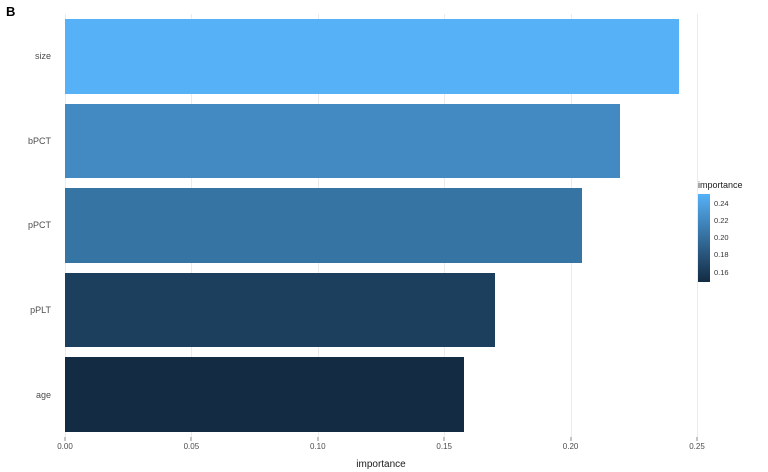 This screenshot has width=768, height=472. I want to click on legend-labels: 0.24 0.22 0.20 0.18 0.16, so click(719, 238).